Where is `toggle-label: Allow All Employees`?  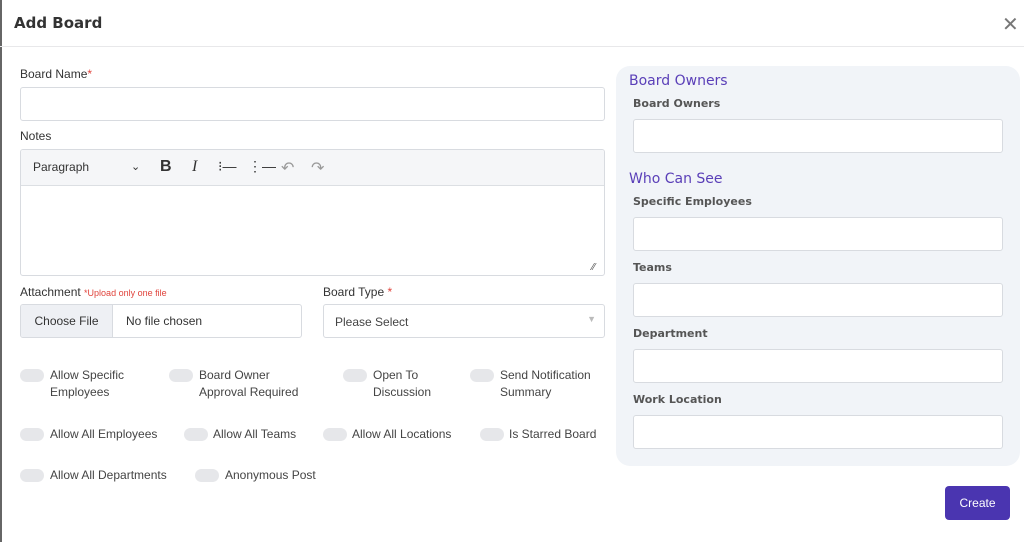
toggle-label: Allow All Employees is located at coordinates (104, 434).